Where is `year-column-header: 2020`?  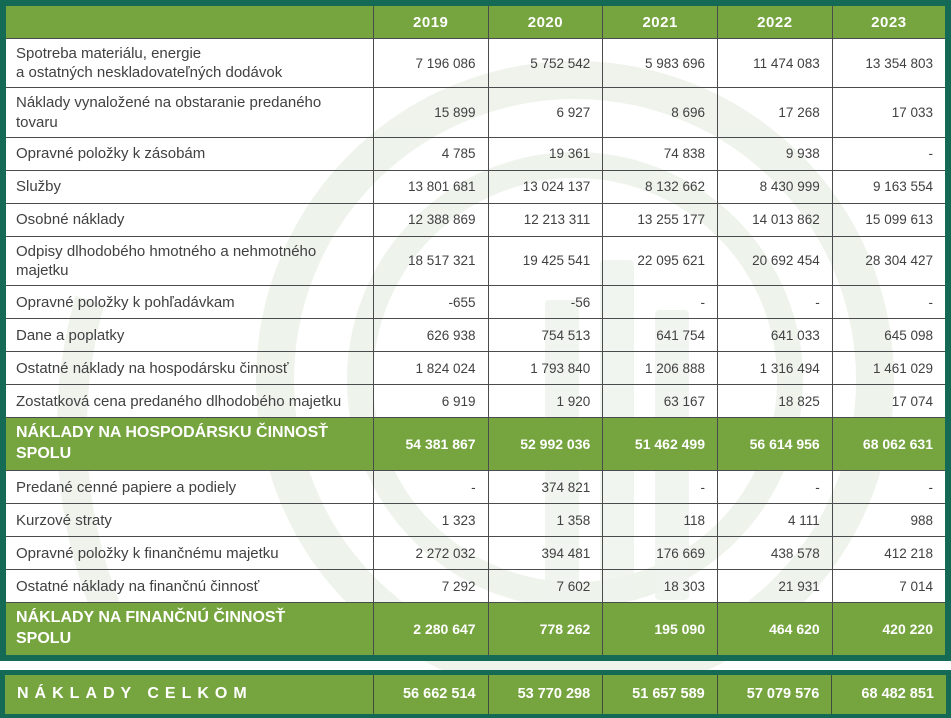
year-column-header: 2020 is located at coordinates (545, 20).